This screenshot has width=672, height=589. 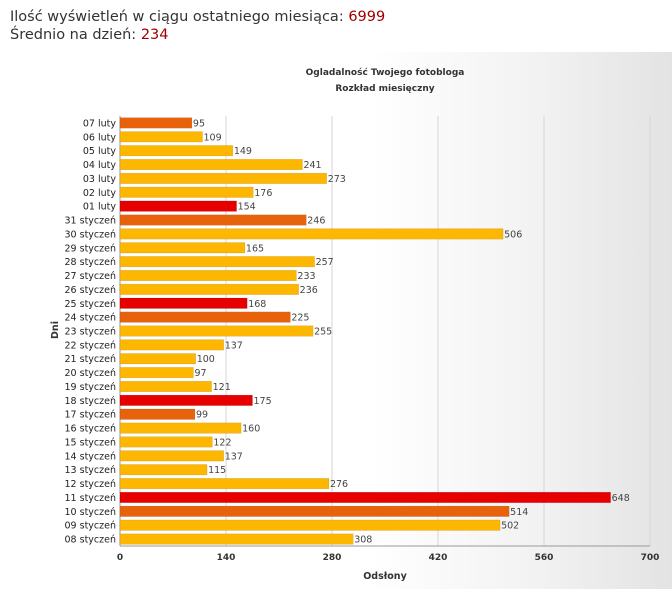 I want to click on value-label: 233, so click(x=306, y=276).